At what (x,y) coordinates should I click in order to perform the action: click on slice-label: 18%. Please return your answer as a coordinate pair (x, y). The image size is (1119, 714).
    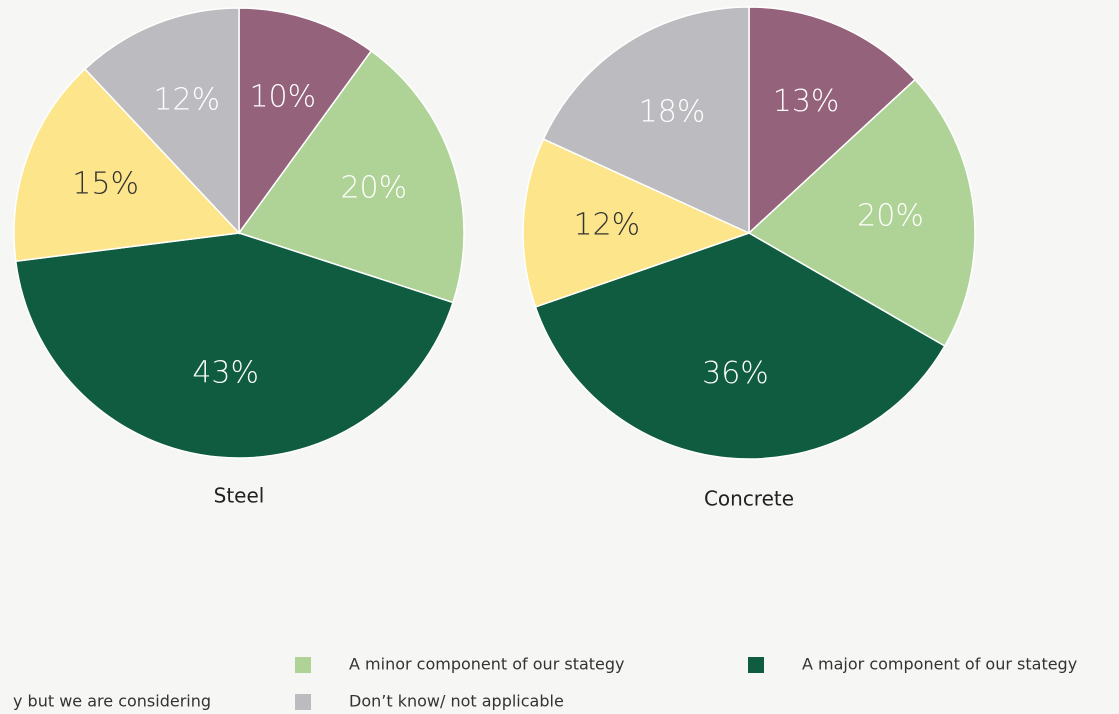
    Looking at the image, I should click on (672, 112).